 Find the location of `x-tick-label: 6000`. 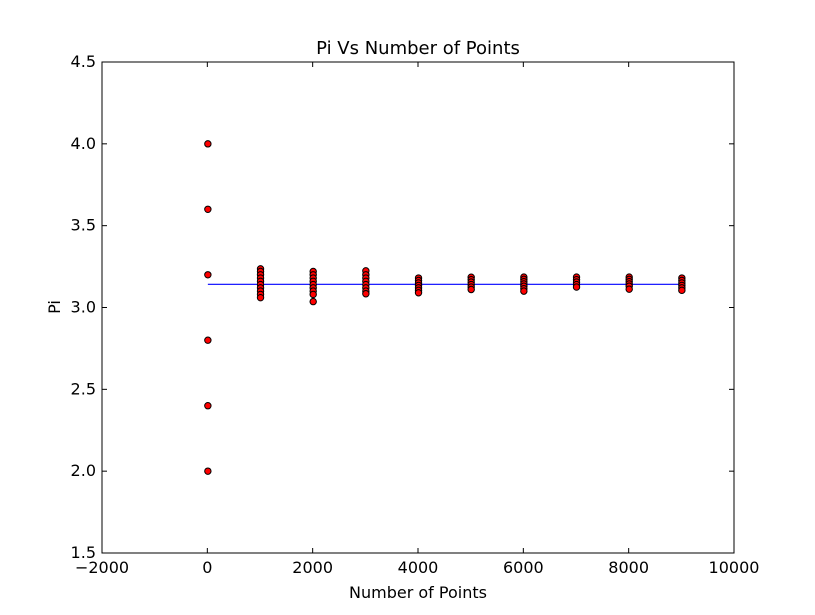

x-tick-label: 6000 is located at coordinates (523, 567).